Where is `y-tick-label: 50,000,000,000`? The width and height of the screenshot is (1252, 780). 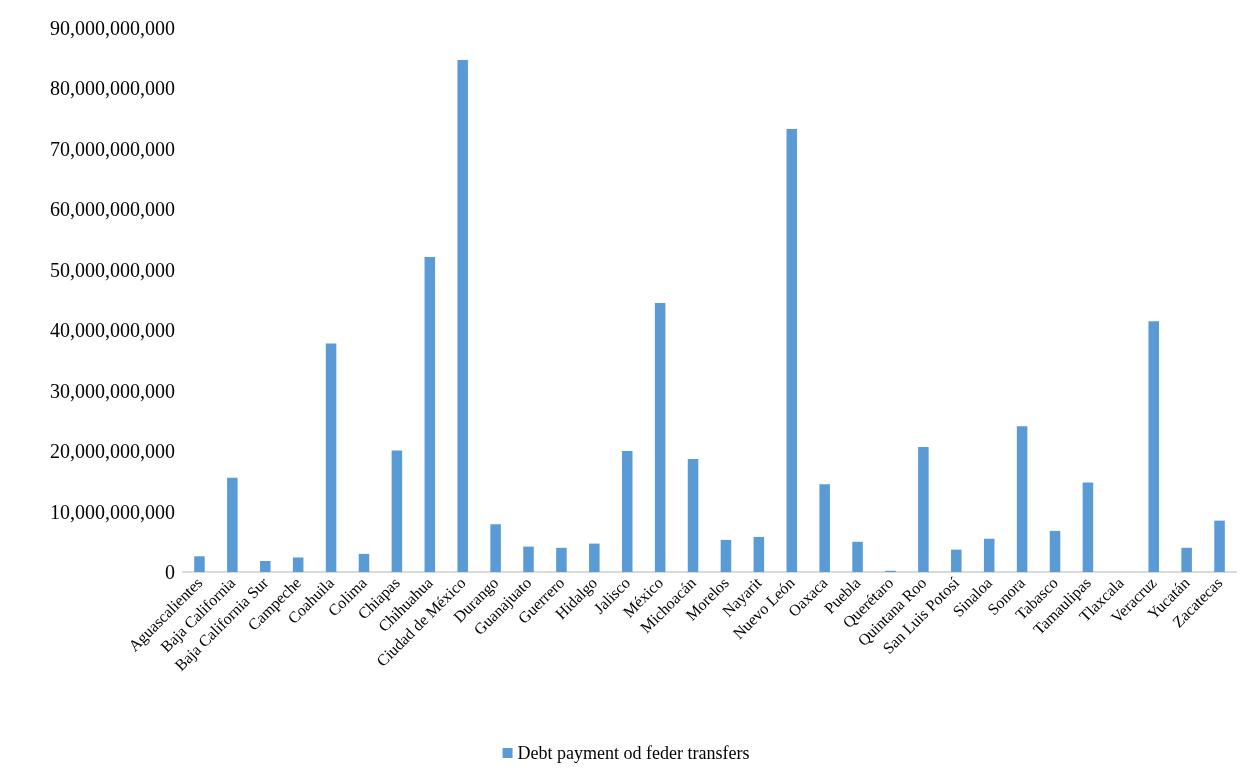 y-tick-label: 50,000,000,000 is located at coordinates (112, 269).